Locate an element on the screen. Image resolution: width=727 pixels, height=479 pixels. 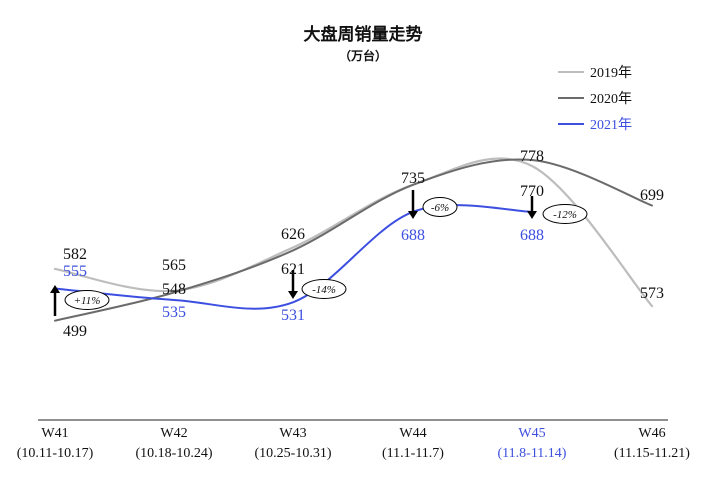
legend-label-2021: 2021年 is located at coordinates (611, 125).